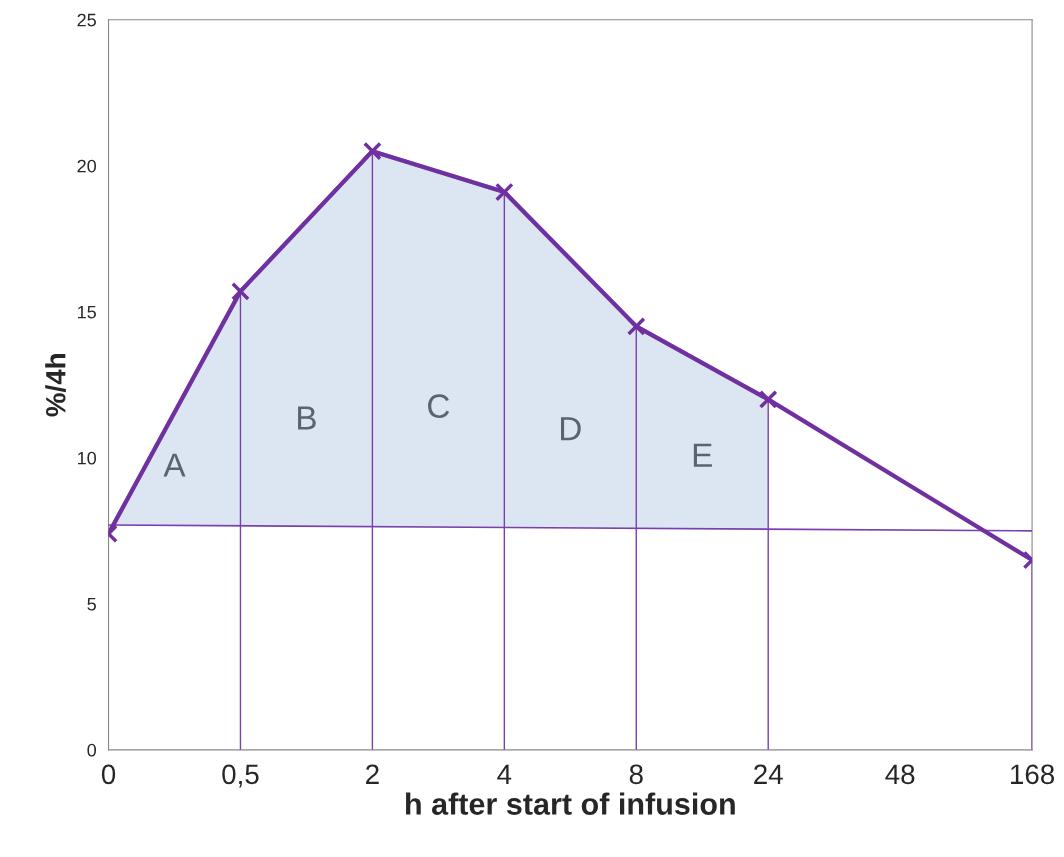 The height and width of the screenshot is (857, 1064). What do you see at coordinates (87, 166) in the screenshot?
I see `y-tick-label: 20` at bounding box center [87, 166].